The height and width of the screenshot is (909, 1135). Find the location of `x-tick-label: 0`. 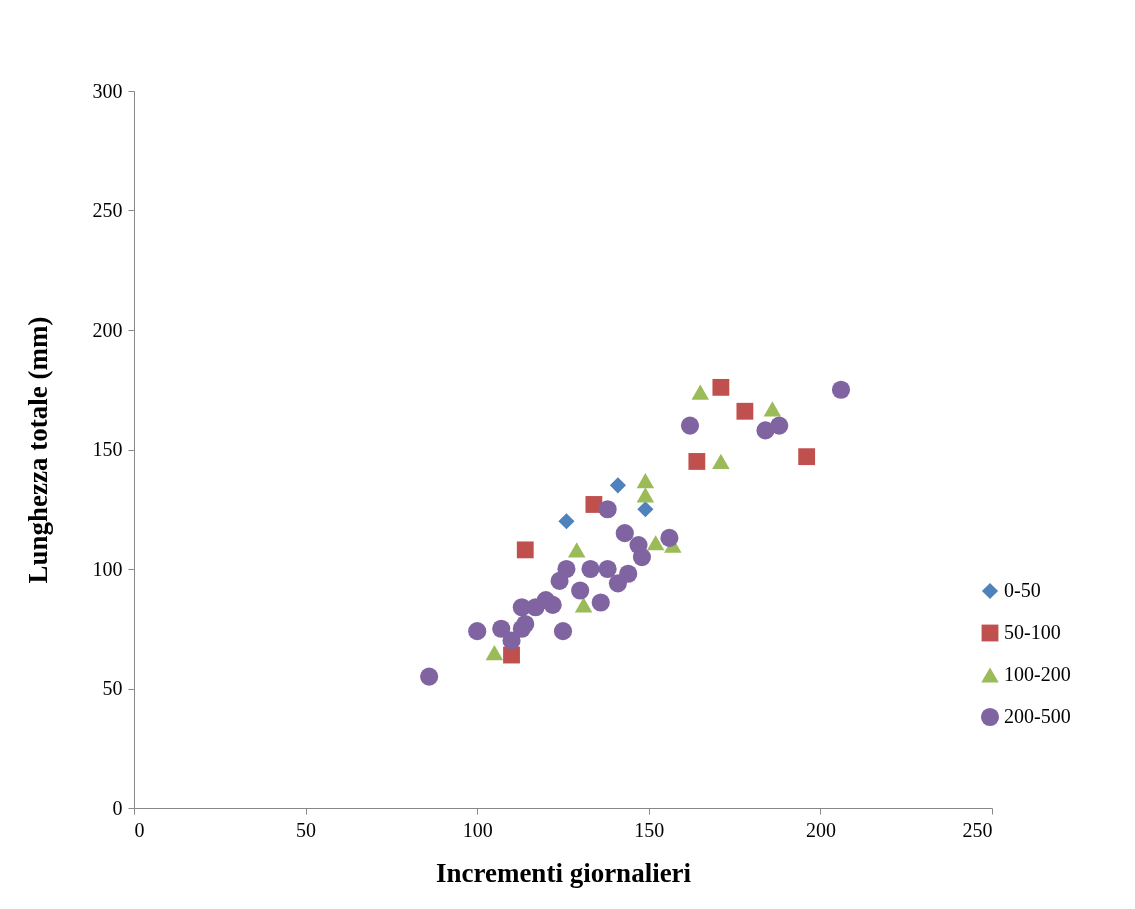

x-tick-label: 0 is located at coordinates (139, 829).